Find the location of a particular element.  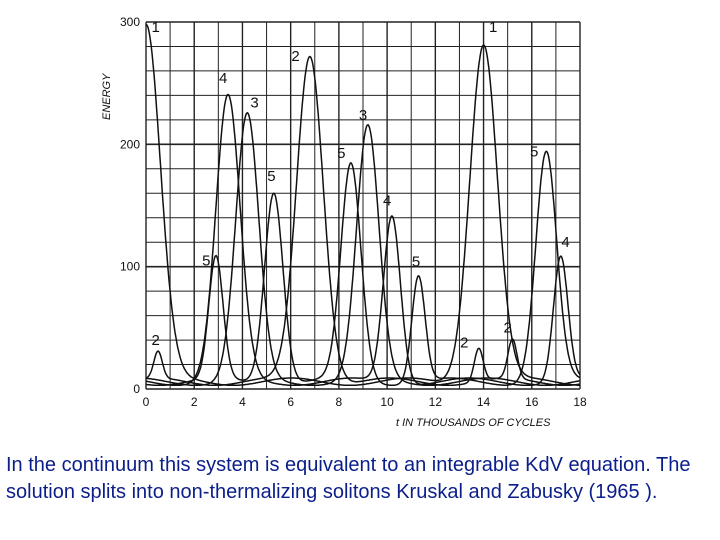

x-tick-label: 14 is located at coordinates (484, 402).